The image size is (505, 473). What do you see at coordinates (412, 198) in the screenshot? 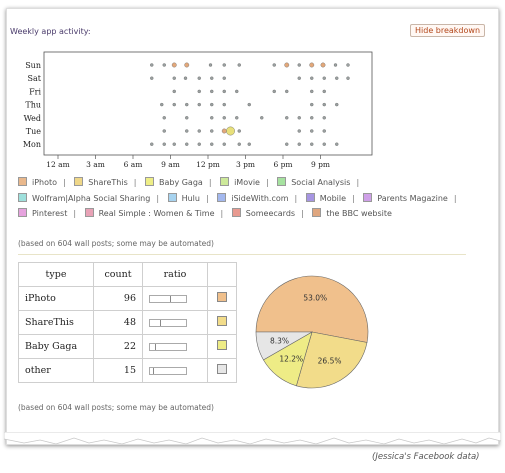
I see `legend-label: Parents Magazine` at bounding box center [412, 198].